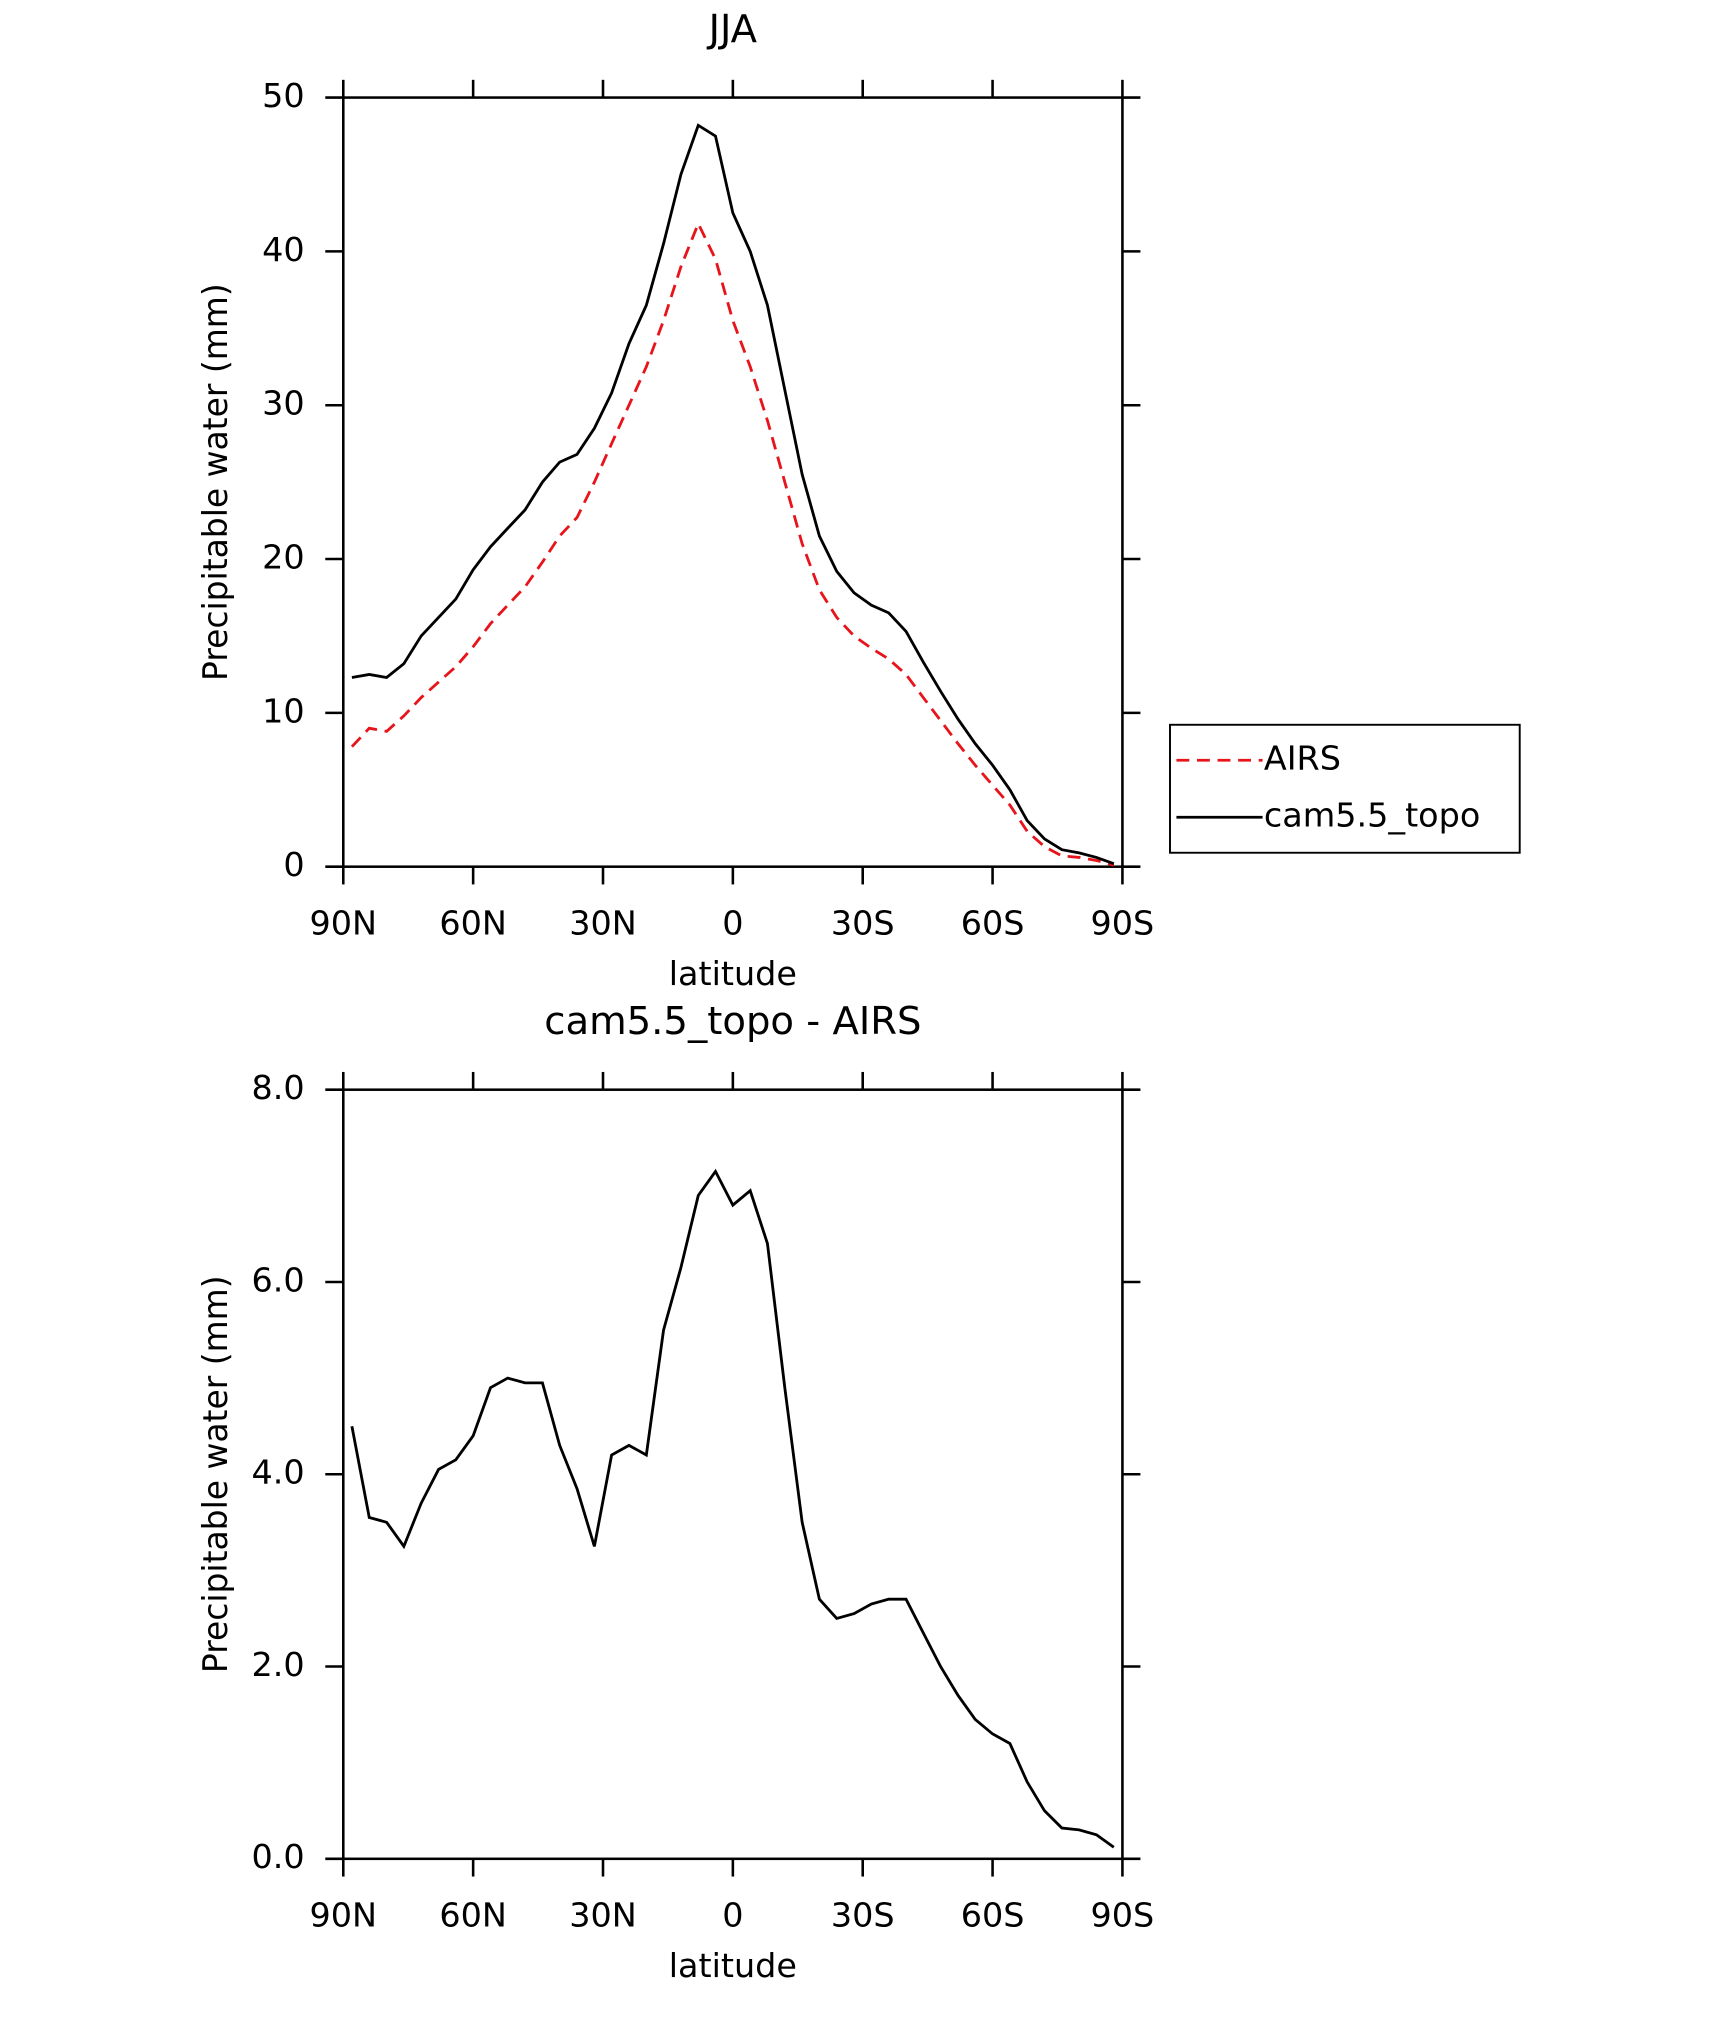  What do you see at coordinates (293, 864) in the screenshot?
I see `y-tick-label: 0` at bounding box center [293, 864].